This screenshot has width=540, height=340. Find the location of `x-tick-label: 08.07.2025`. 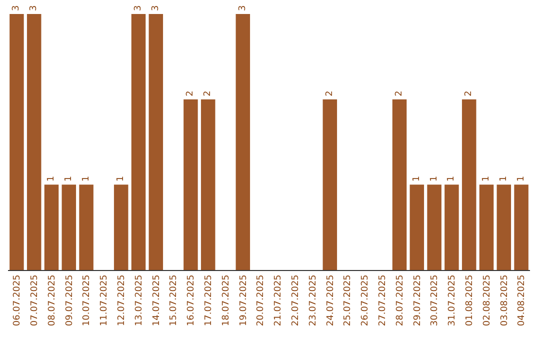

x-tick-label: 08.07.2025 is located at coordinates (52, 300).